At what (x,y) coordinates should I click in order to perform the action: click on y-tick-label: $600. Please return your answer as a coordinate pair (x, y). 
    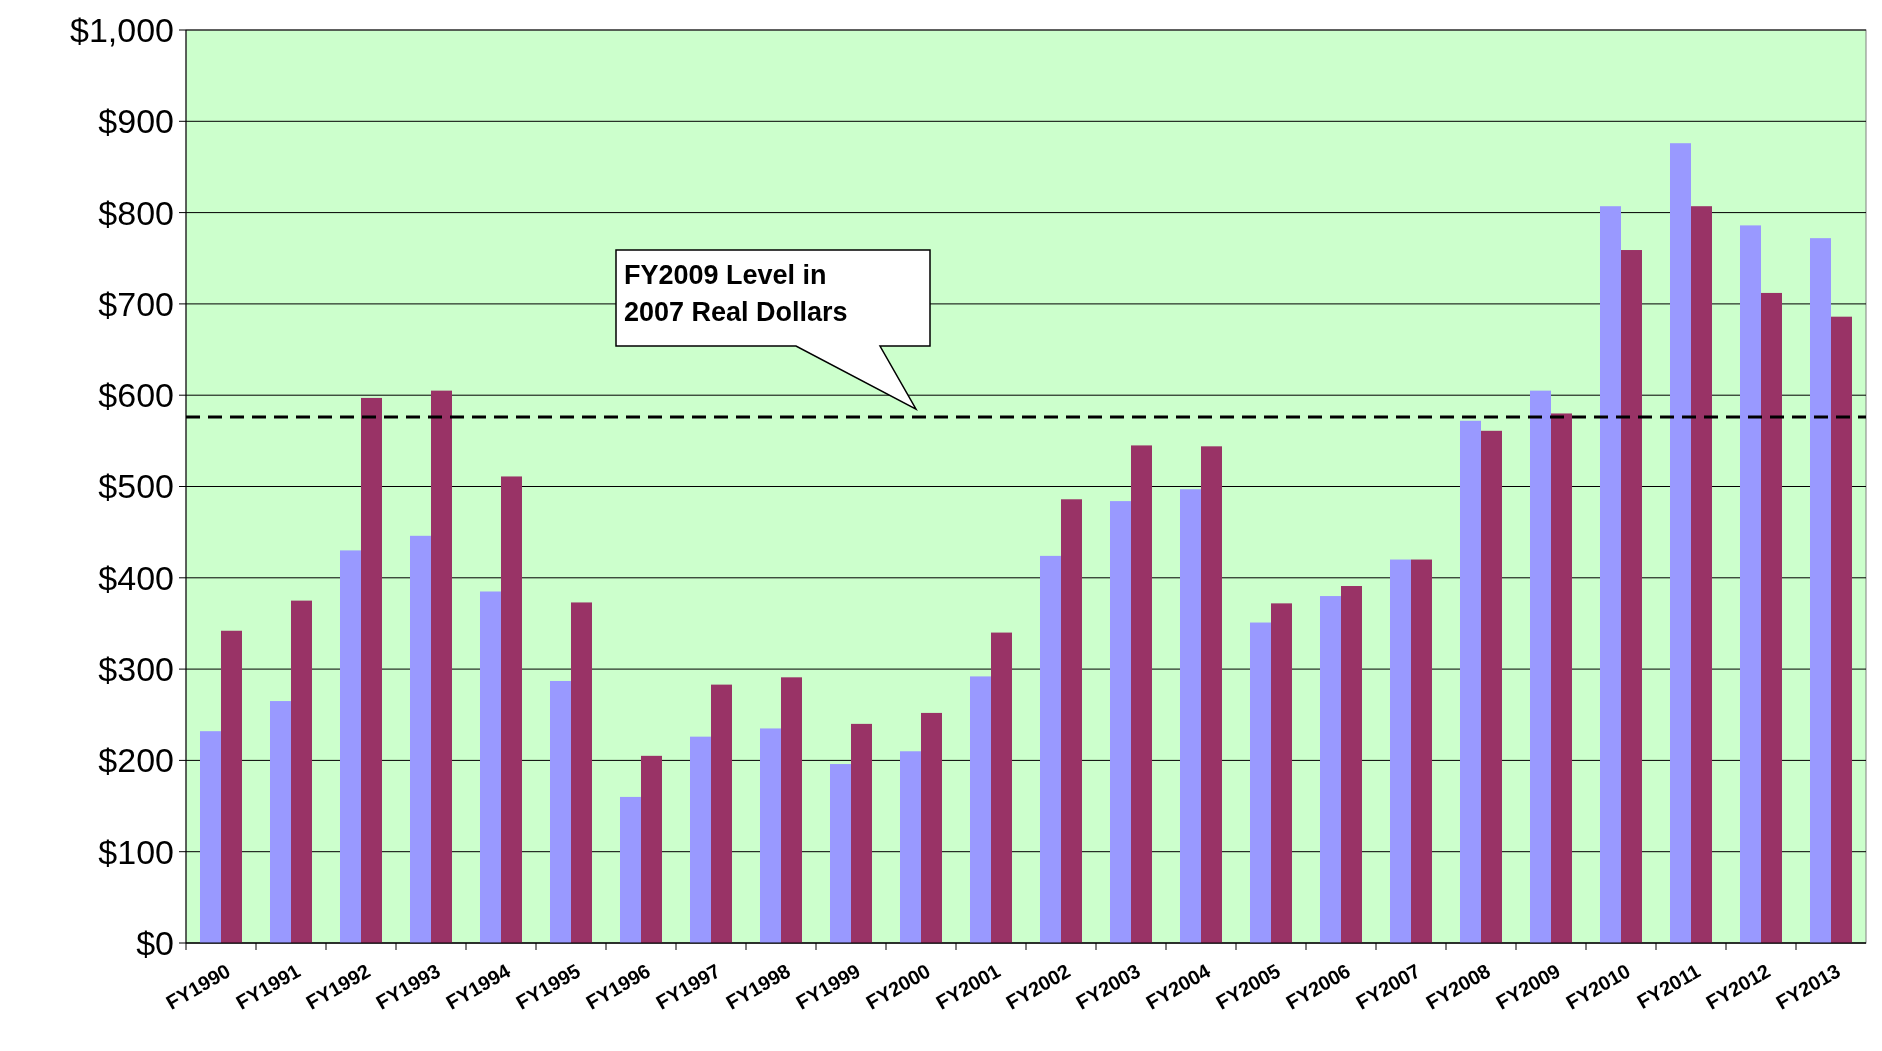
    Looking at the image, I should click on (136, 395).